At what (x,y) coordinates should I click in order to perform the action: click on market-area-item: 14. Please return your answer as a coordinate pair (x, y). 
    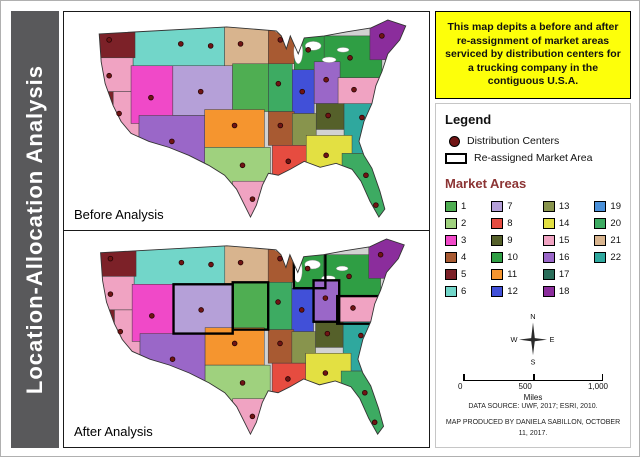
    Looking at the image, I should click on (556, 223).